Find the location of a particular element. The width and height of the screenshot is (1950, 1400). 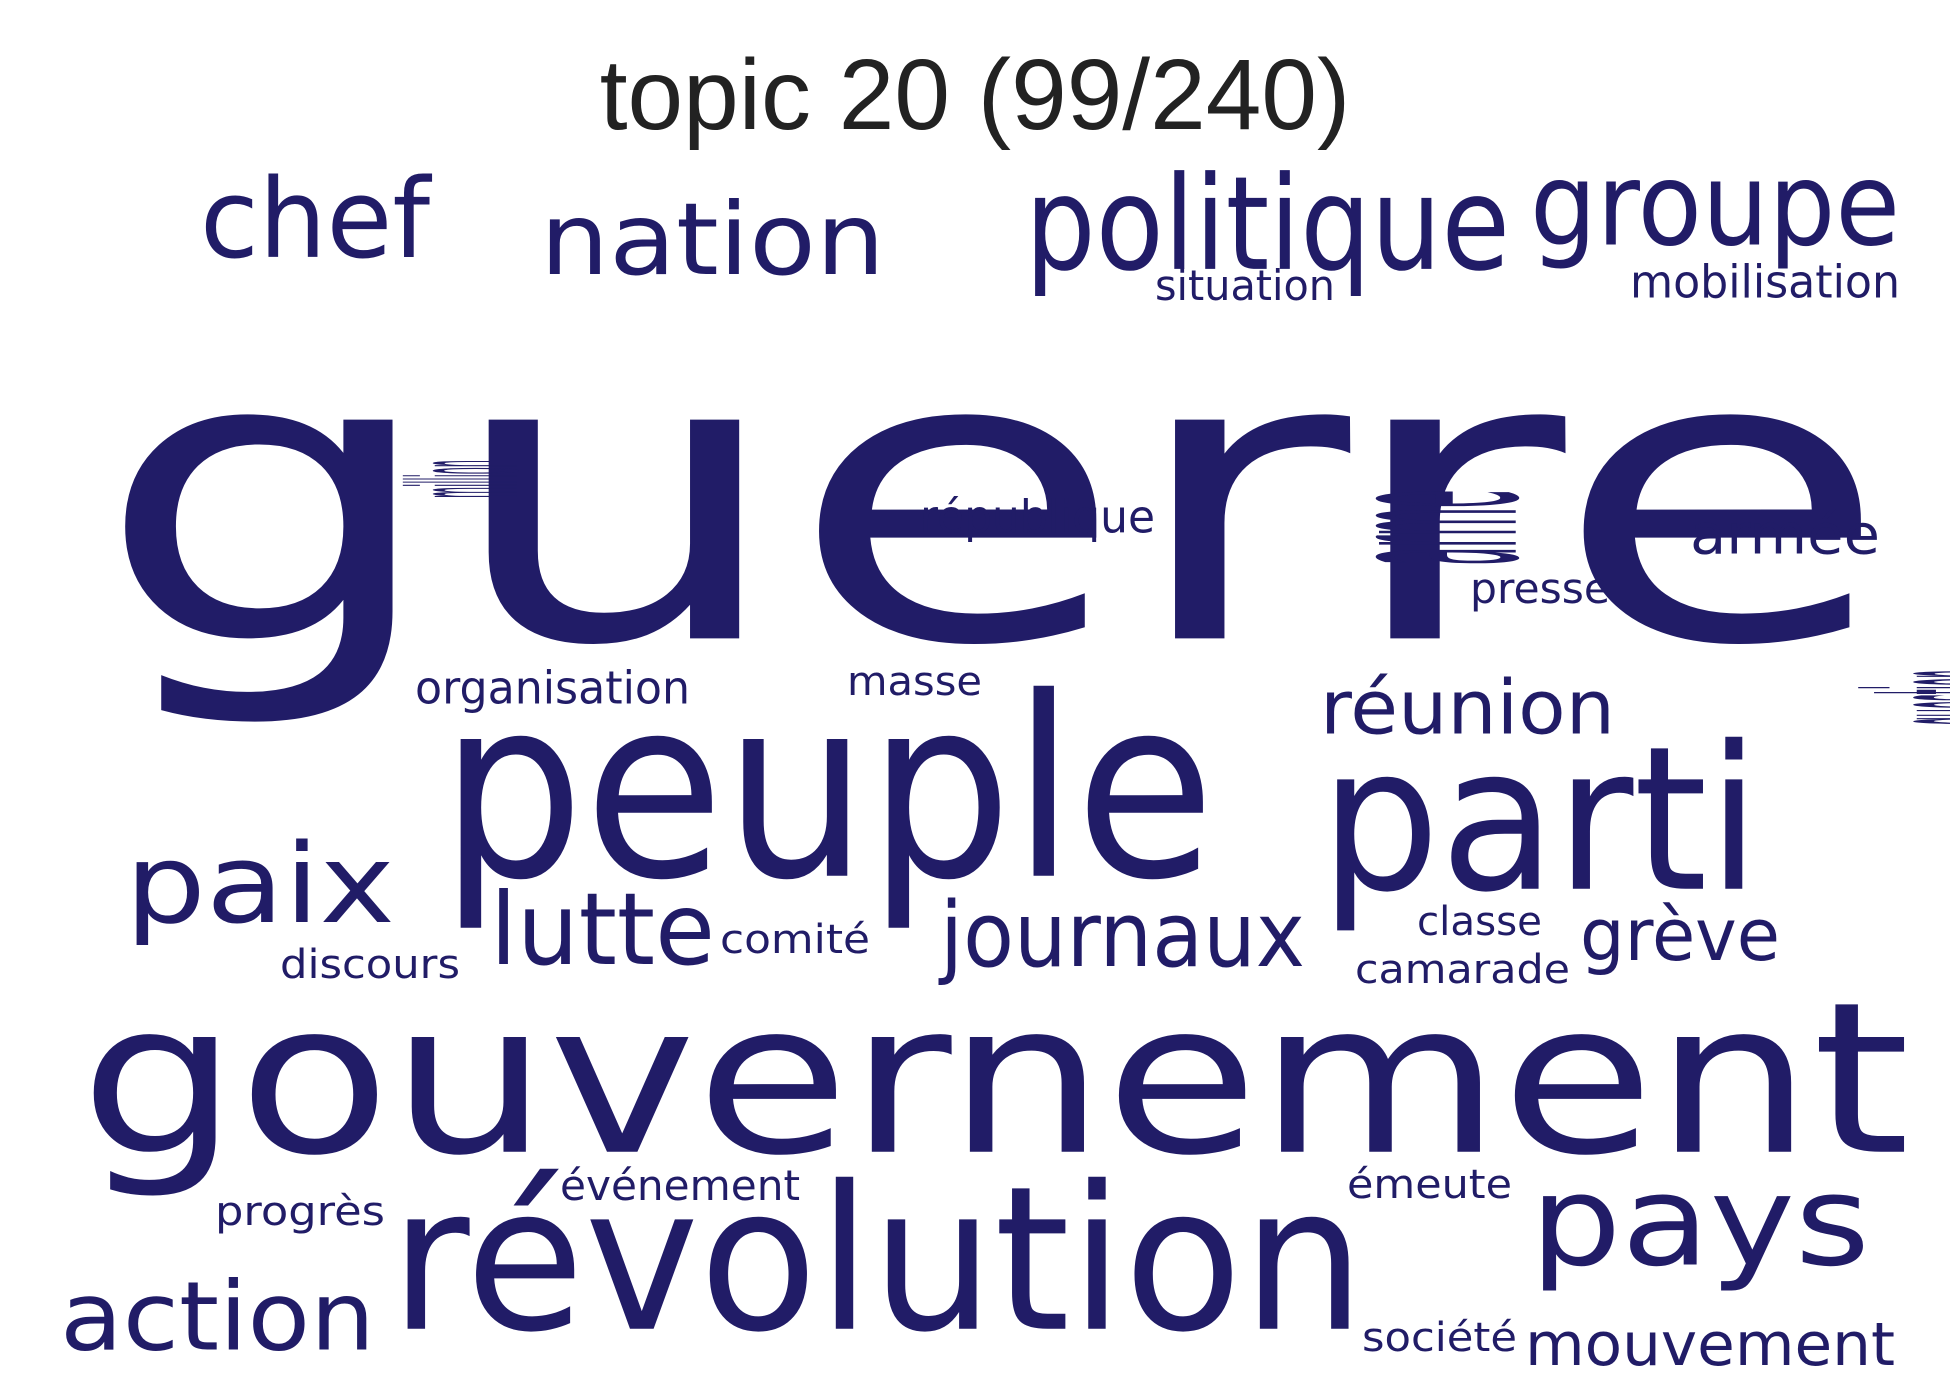

word-armee: armée is located at coordinates (1785, 534).